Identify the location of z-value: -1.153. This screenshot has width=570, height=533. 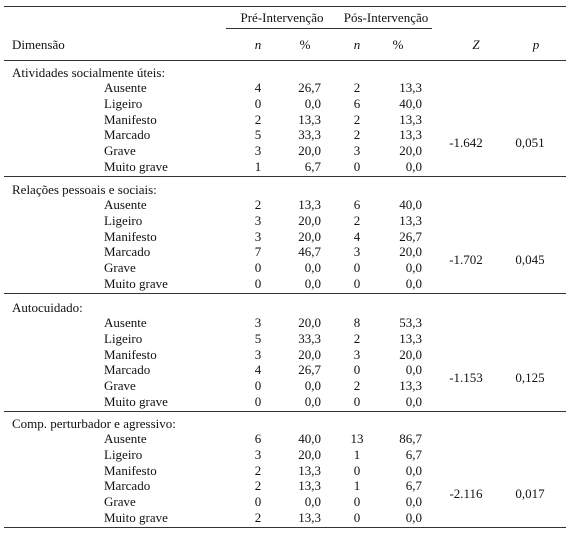
(466, 377).